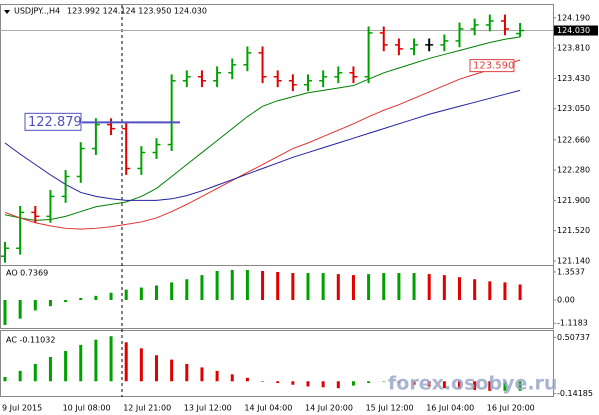  I want to click on ac-panel, so click(277, 363).